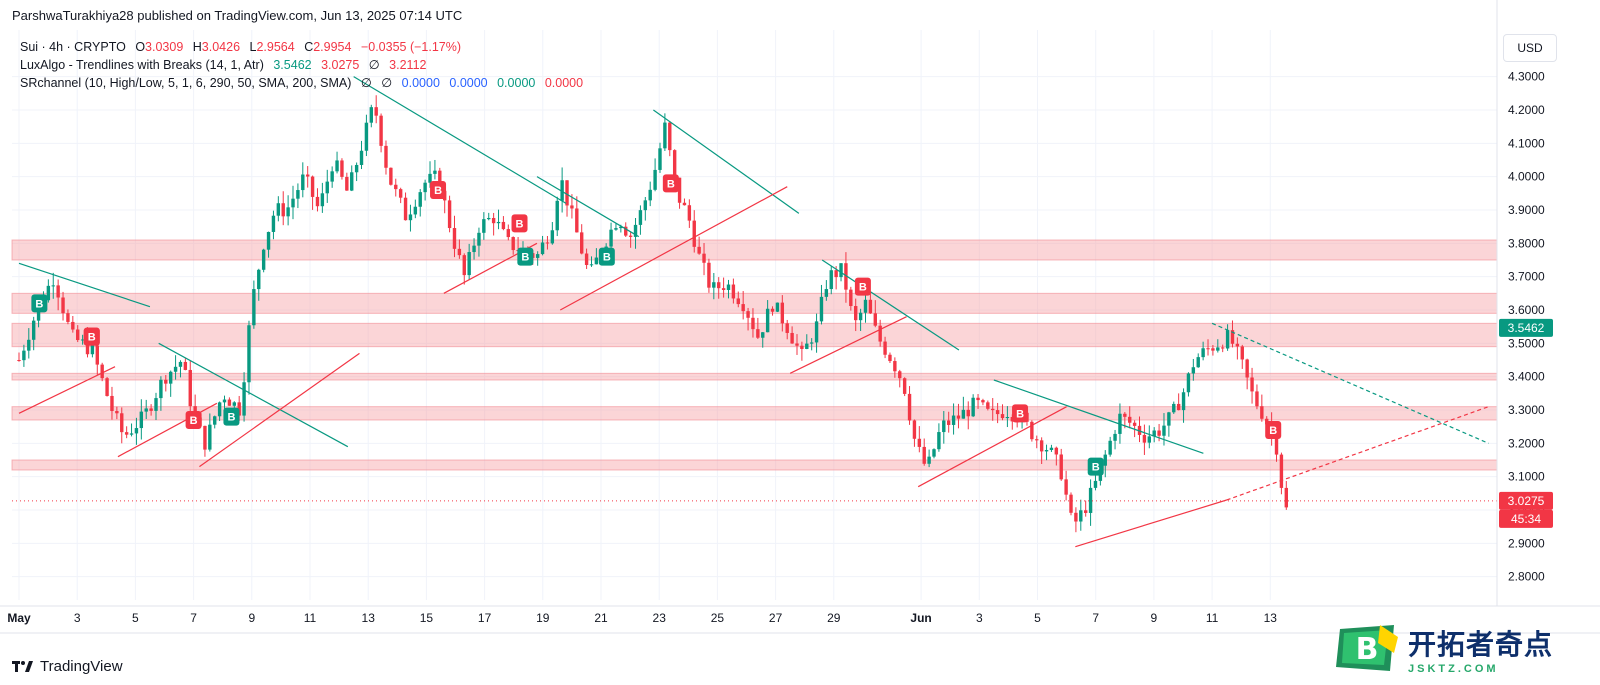 This screenshot has width=1600, height=685. I want to click on svg-text: B, so click(1367, 649).